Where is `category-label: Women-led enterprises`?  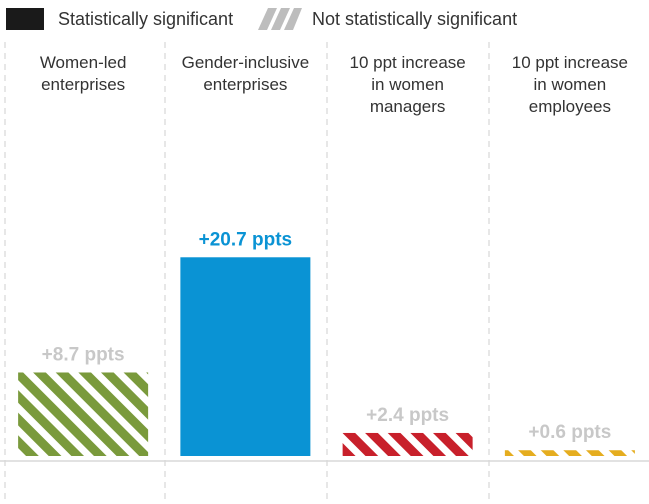
category-label: Women-led enterprises is located at coordinates (83, 73).